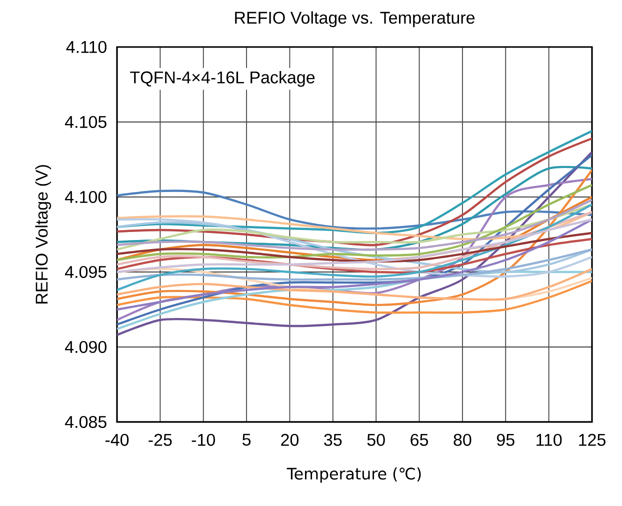  Describe the element at coordinates (85, 422) in the screenshot. I see `y-tick-label: 4.085` at that location.